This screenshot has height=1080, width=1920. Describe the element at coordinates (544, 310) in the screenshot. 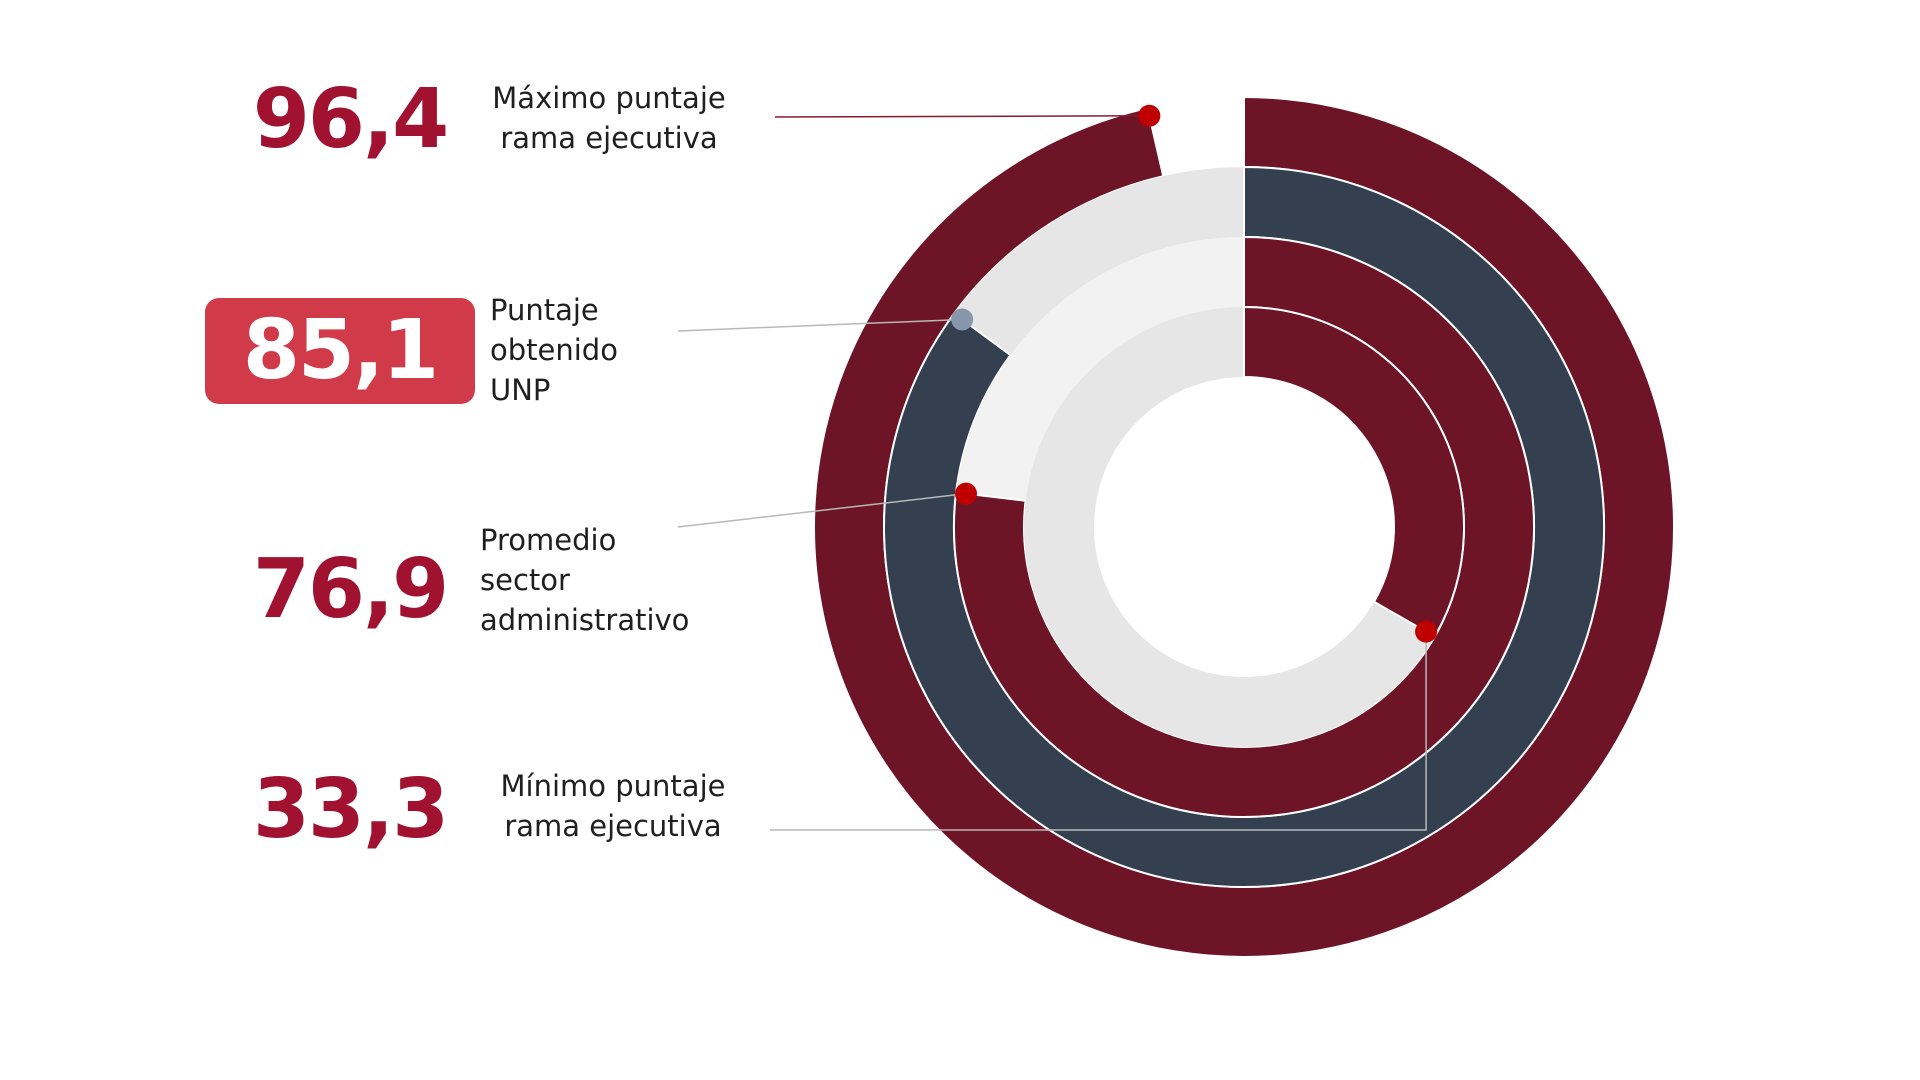

I see `label-unp-score-line-1: Puntaje` at that location.